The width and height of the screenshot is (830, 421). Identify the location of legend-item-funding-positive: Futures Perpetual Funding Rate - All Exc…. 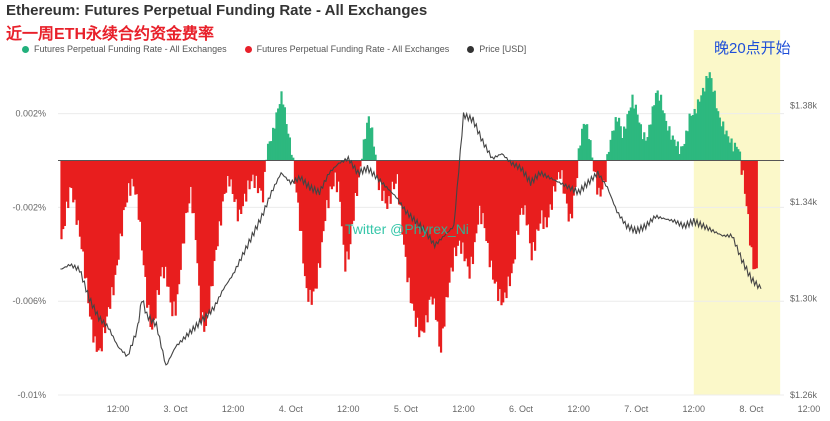
(124, 49).